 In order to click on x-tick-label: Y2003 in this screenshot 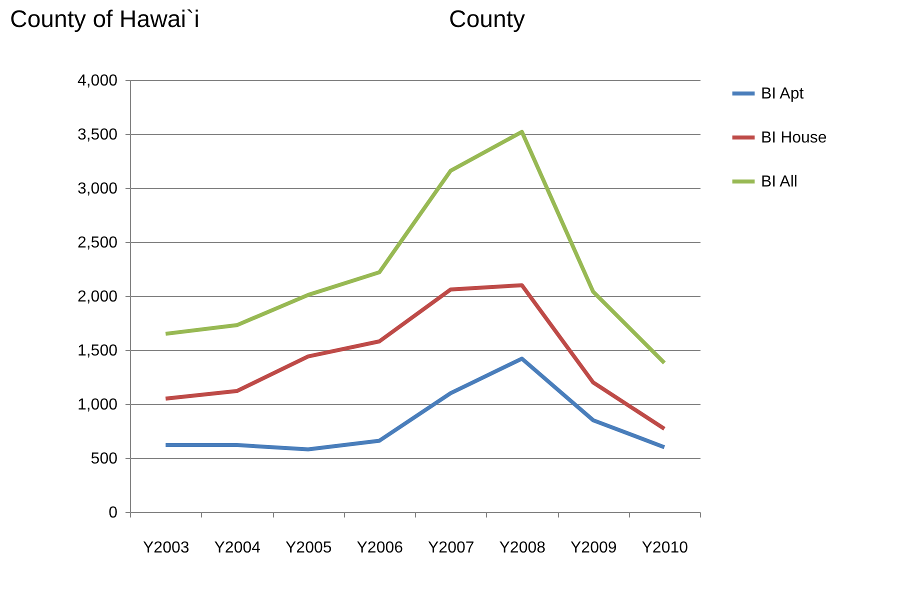, I will do `click(166, 548)`.